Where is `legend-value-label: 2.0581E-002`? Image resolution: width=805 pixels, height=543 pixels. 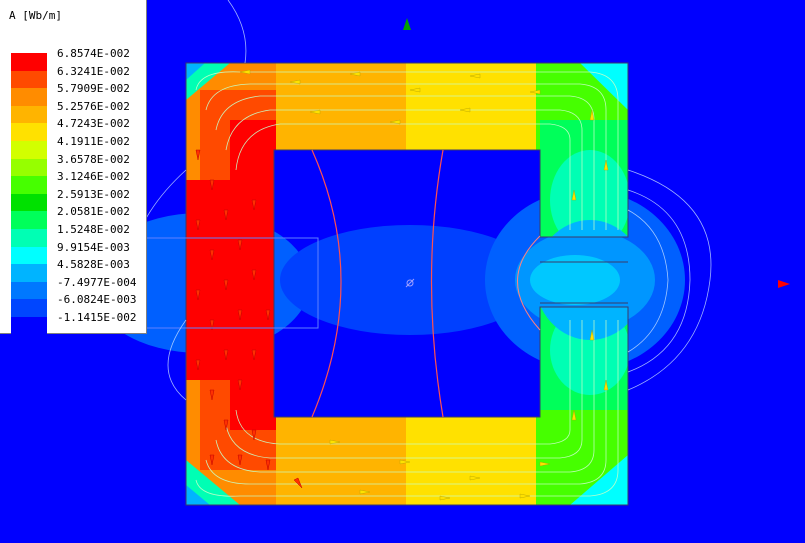
legend-value-label: 2.0581E-002 is located at coordinates (93, 212).